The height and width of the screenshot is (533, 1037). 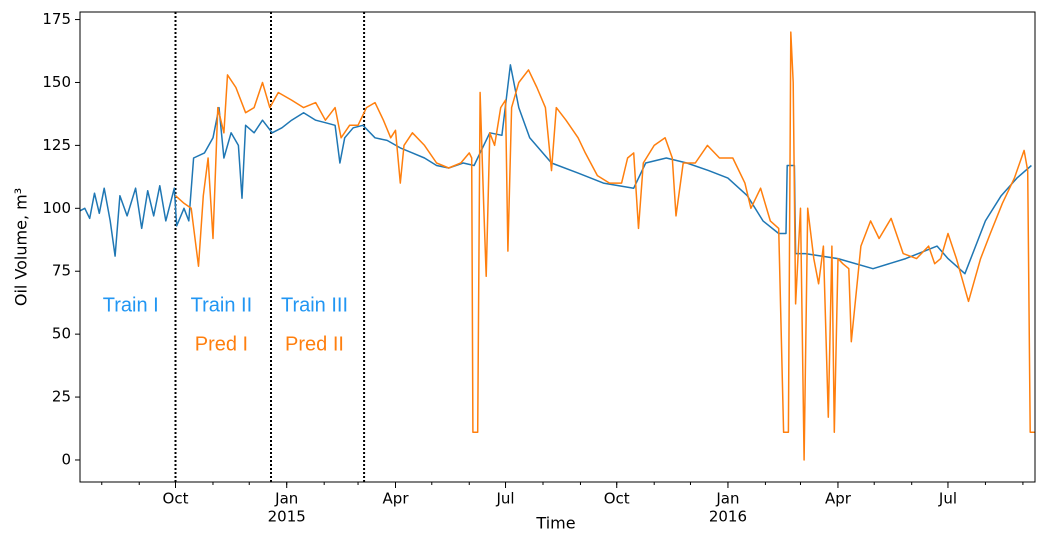 I want to click on annotation: Train II, so click(x=222, y=306).